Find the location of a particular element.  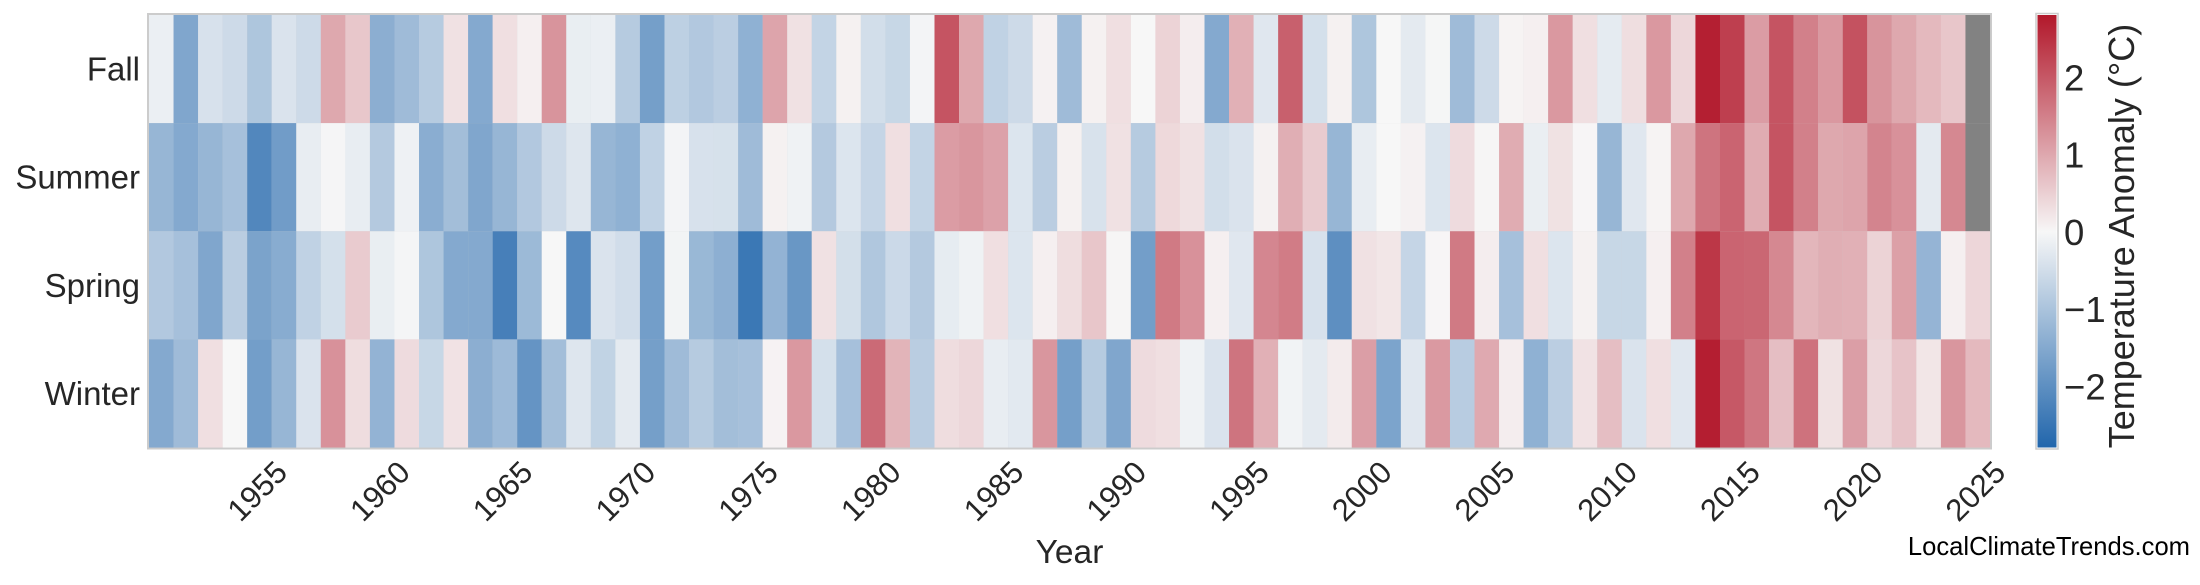

svg-text: Year is located at coordinates (1070, 552).